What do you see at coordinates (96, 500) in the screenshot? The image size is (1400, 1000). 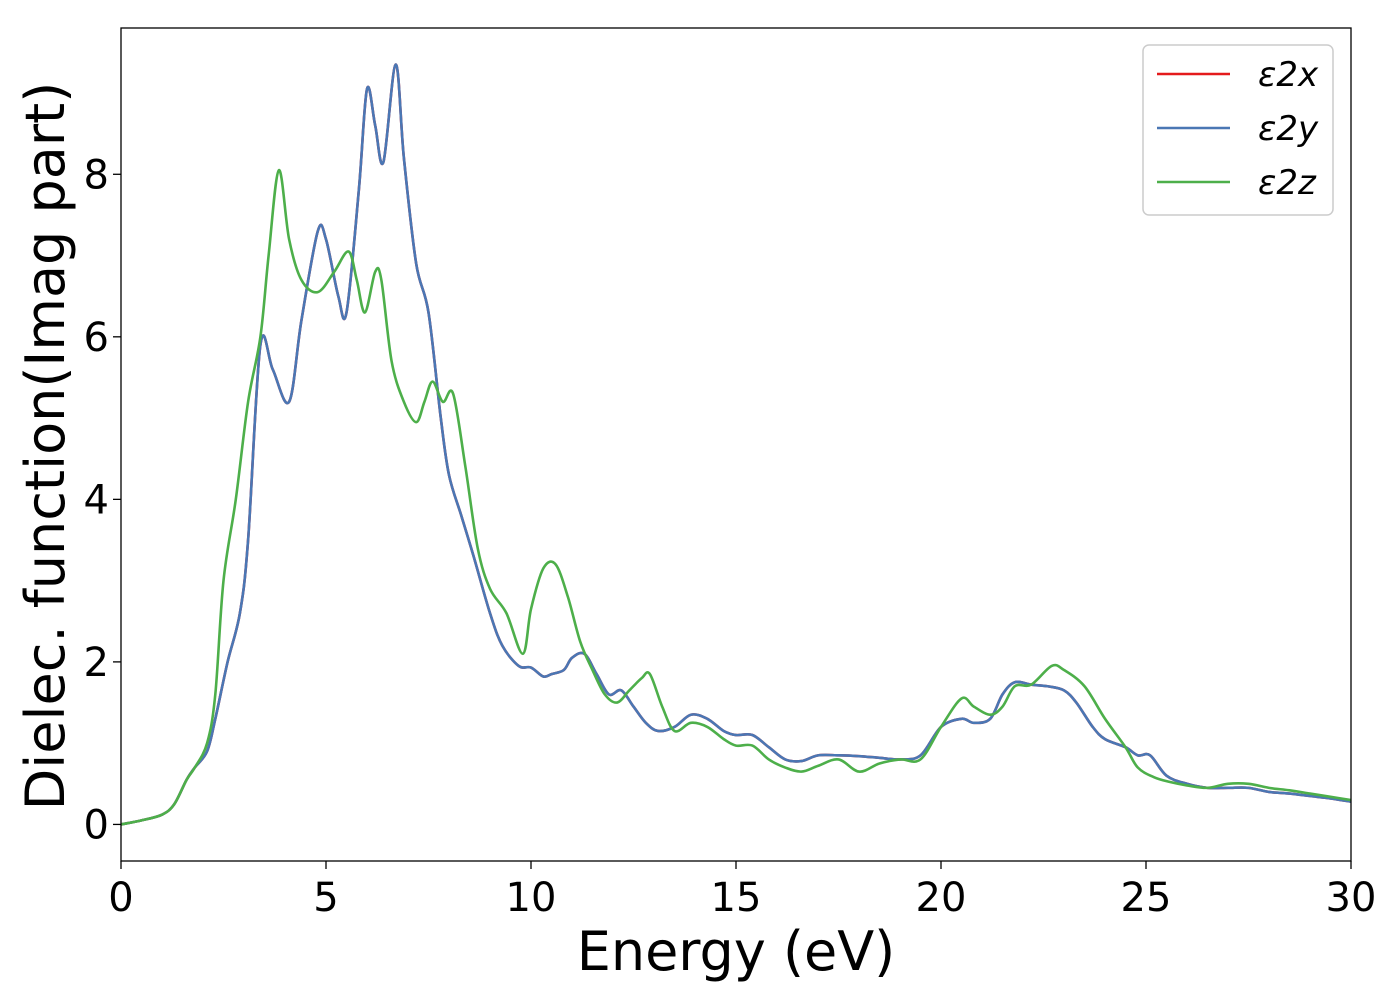 I see `y-tick-label: 4` at bounding box center [96, 500].